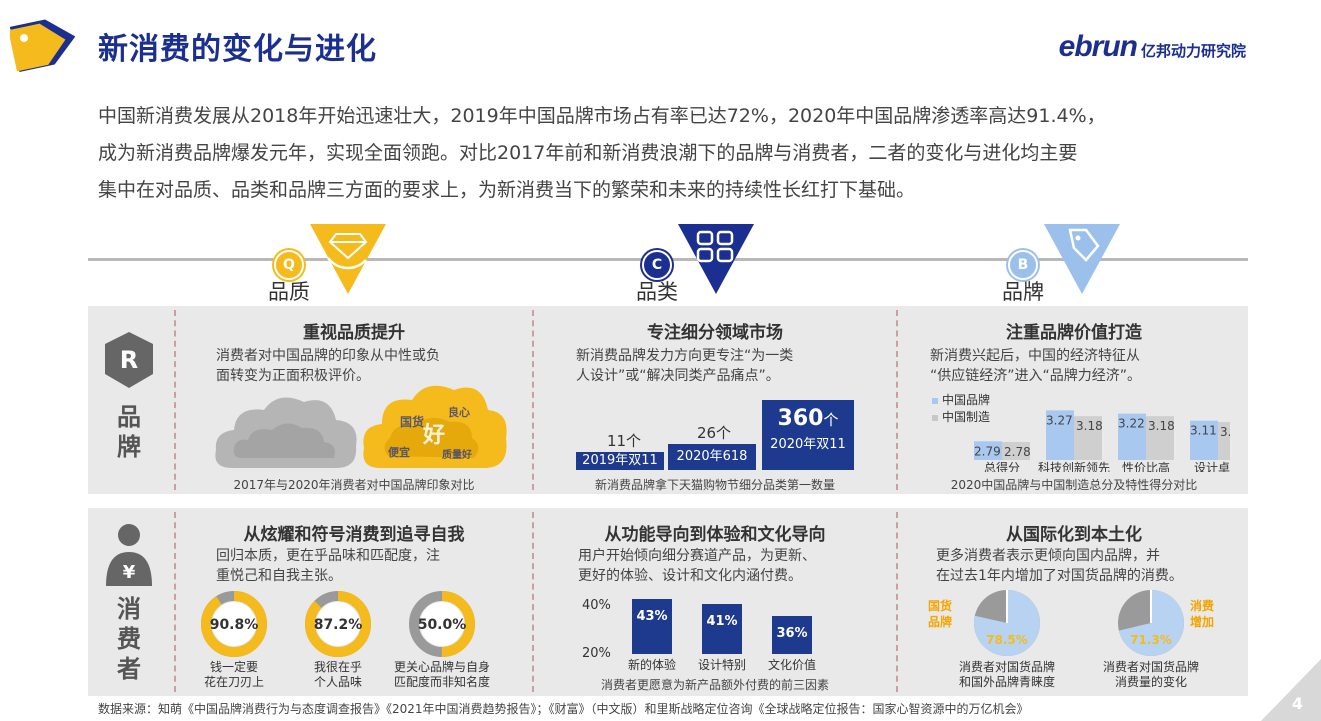  I want to click on category-badge: C, so click(657, 265).